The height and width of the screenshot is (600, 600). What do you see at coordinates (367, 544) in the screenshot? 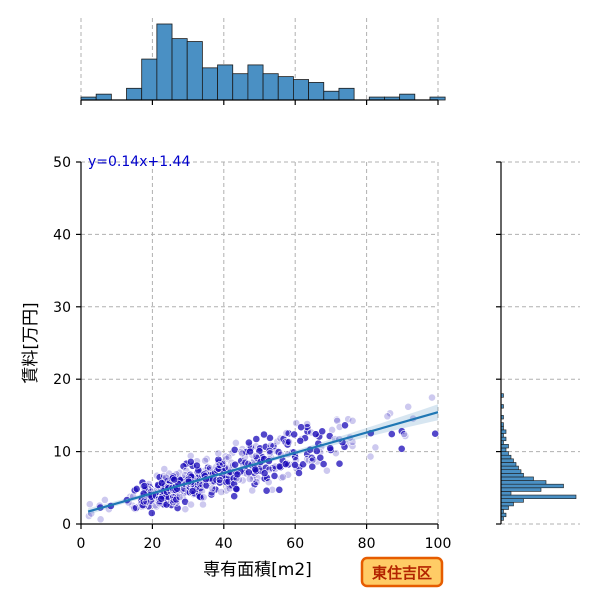
I see `x-tick-label: 80` at bounding box center [367, 544].